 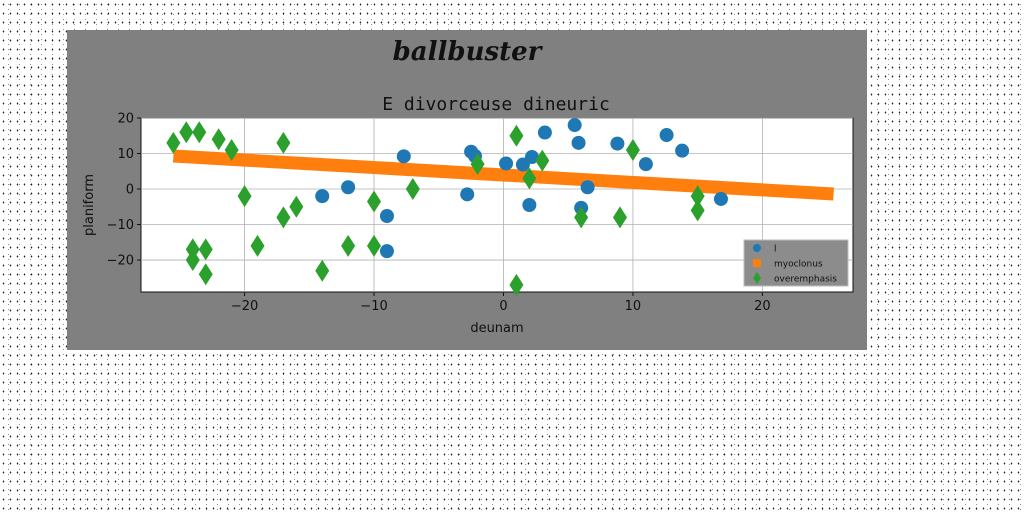 What do you see at coordinates (805, 280) in the screenshot?
I see `legend-label-overemphasis: overemphasis` at bounding box center [805, 280].